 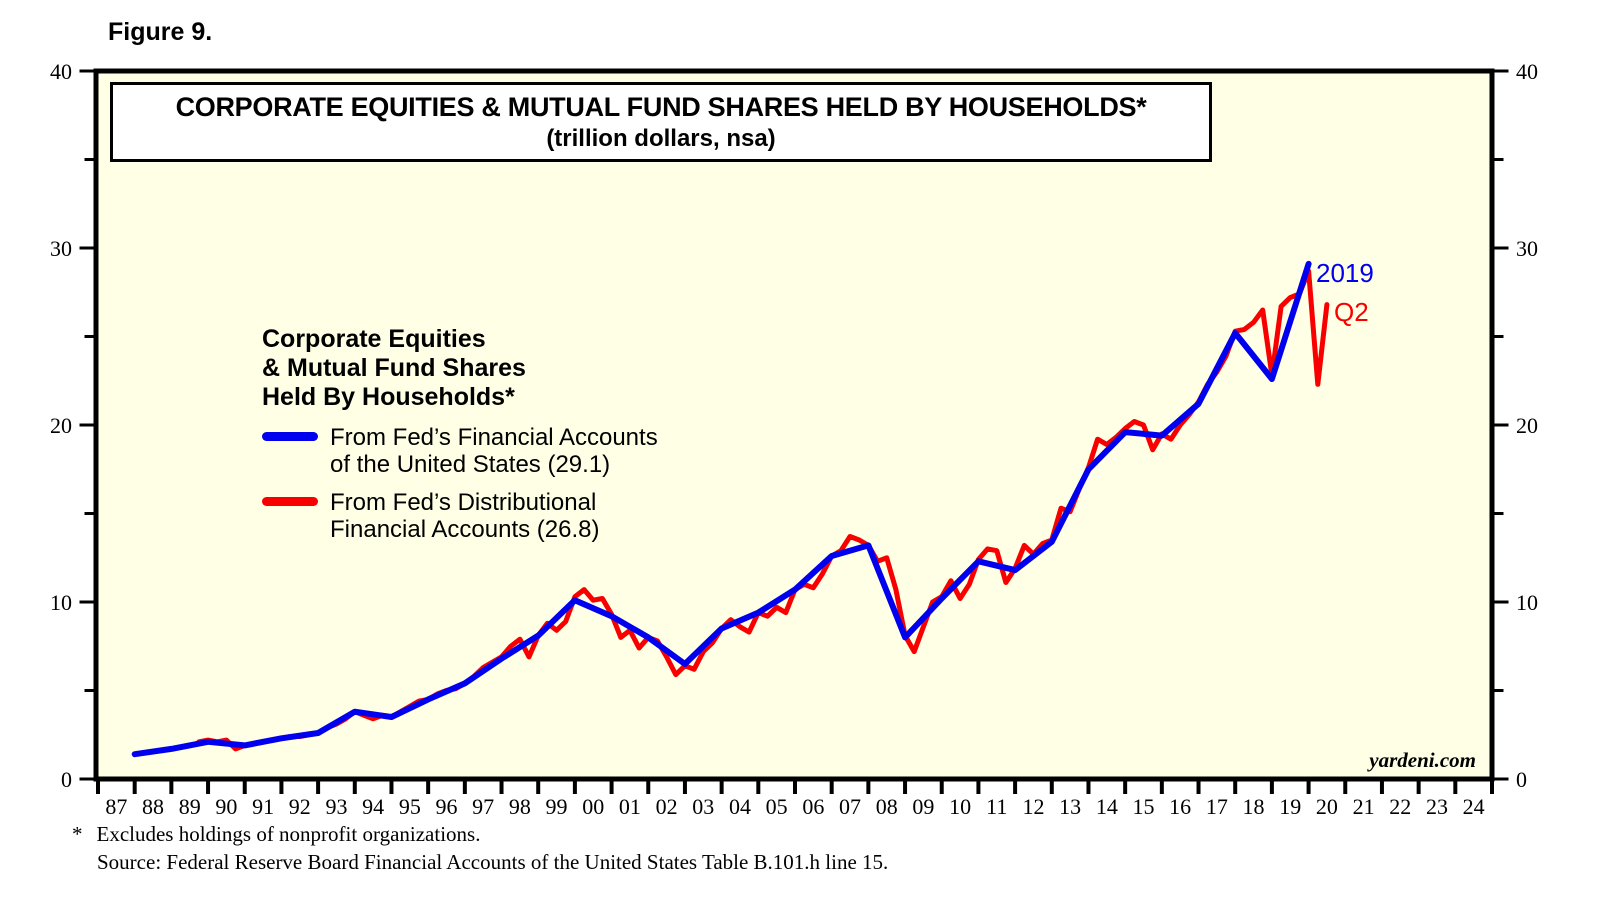 What do you see at coordinates (290, 436) in the screenshot?
I see `blue-line-swatch-icon` at bounding box center [290, 436].